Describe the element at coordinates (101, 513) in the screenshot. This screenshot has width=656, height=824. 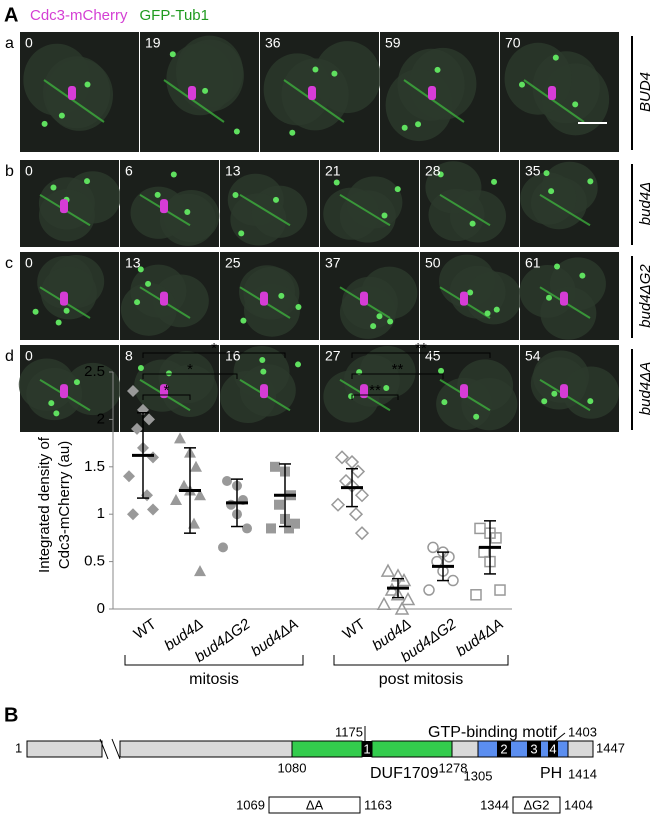
I see `y-tick-label: 1` at that location.